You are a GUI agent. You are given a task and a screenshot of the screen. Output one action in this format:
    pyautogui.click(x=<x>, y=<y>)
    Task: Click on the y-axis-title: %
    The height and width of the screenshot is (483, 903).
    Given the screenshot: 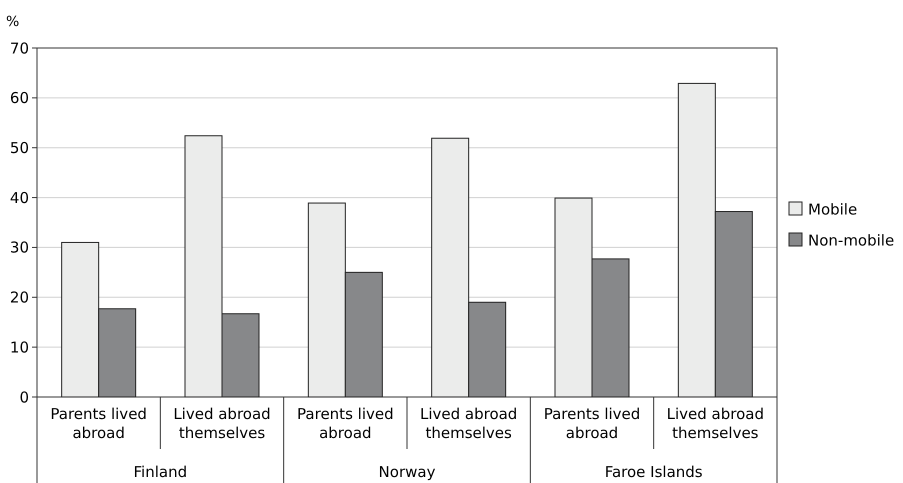 What is the action you would take?
    pyautogui.click(x=13, y=22)
    